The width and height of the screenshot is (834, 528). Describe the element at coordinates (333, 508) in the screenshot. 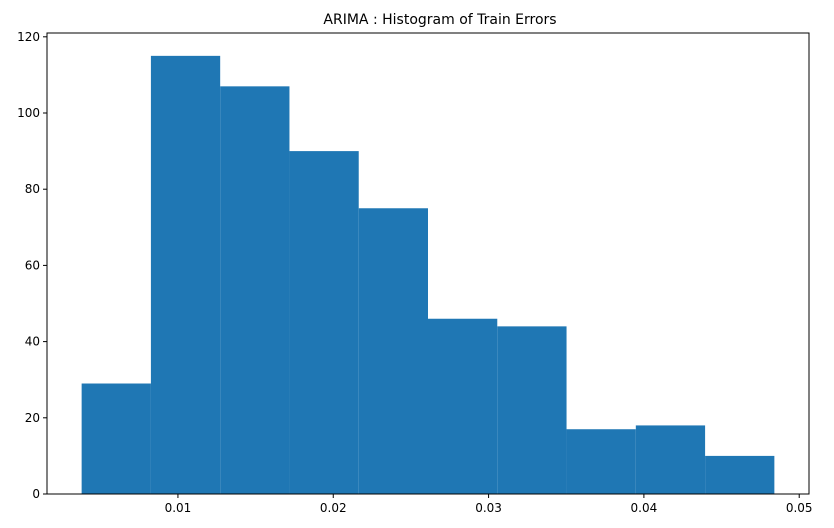

I see `x-tick-label: 0.02` at that location.